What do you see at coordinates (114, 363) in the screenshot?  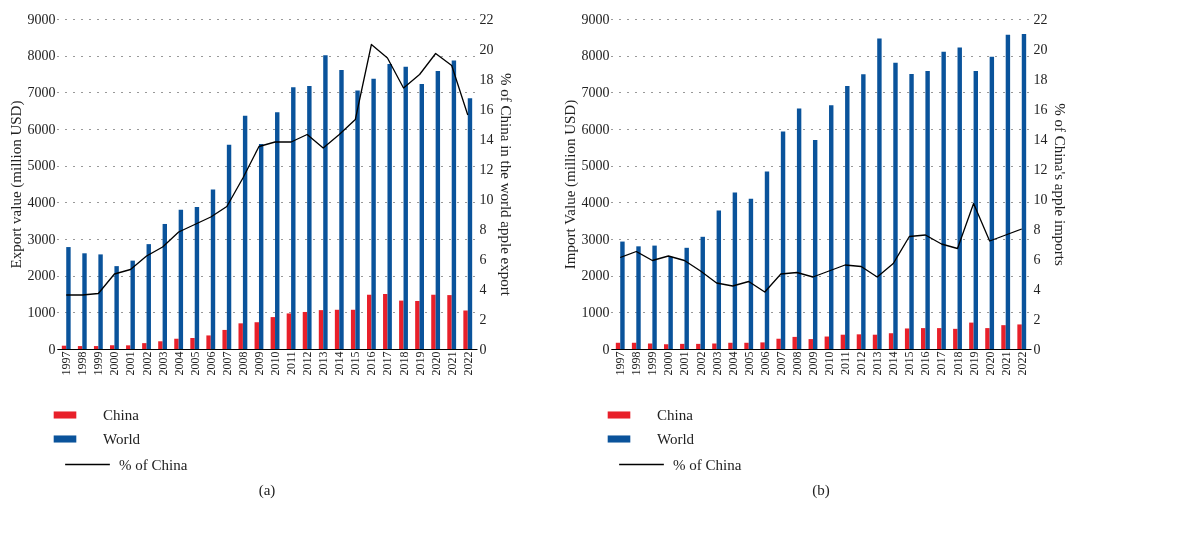 I see `x-tick-label: 2000` at bounding box center [114, 363].